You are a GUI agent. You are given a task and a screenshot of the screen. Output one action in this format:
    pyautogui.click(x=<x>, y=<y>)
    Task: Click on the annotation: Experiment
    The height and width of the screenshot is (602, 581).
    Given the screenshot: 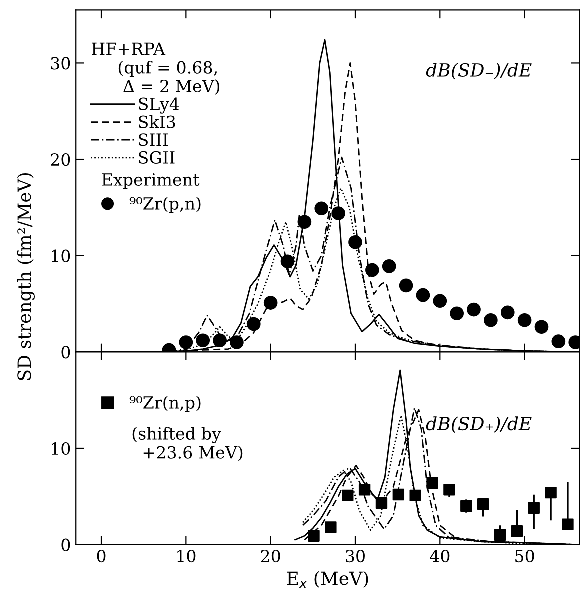 What is the action you would take?
    pyautogui.click(x=151, y=182)
    